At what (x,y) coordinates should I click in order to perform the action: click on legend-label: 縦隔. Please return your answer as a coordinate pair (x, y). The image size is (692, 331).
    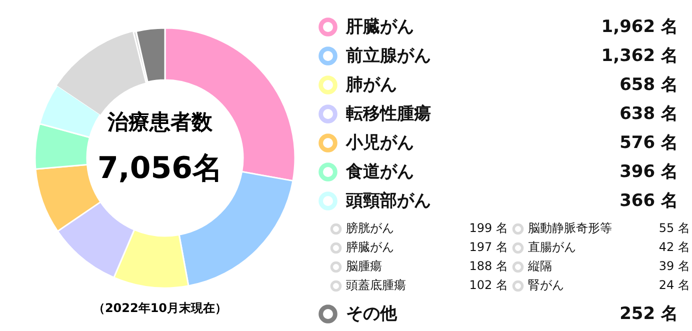
    Looking at the image, I should click on (540, 266).